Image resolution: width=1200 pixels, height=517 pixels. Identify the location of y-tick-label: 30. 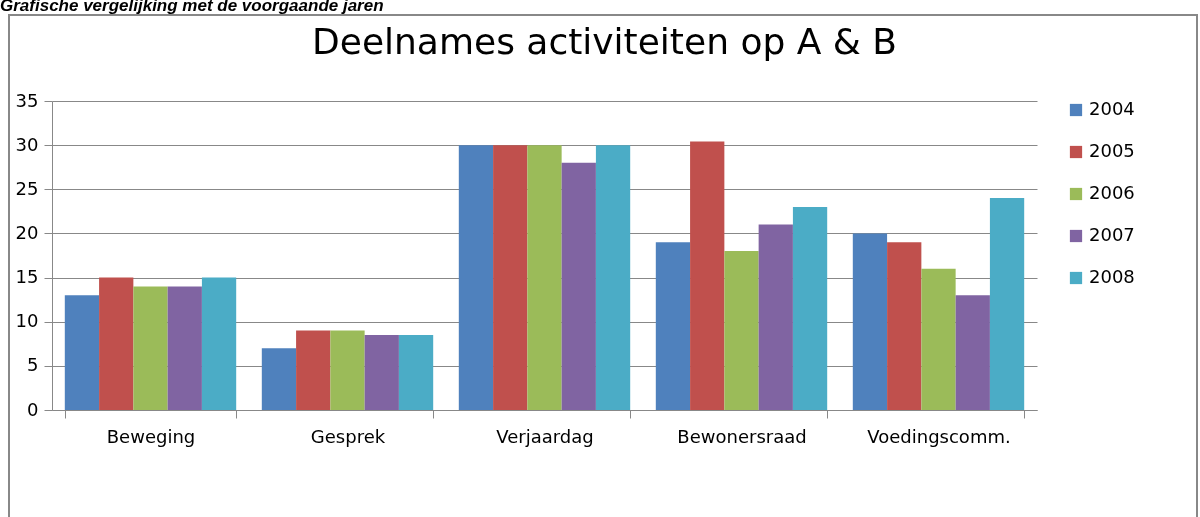
(27, 144).